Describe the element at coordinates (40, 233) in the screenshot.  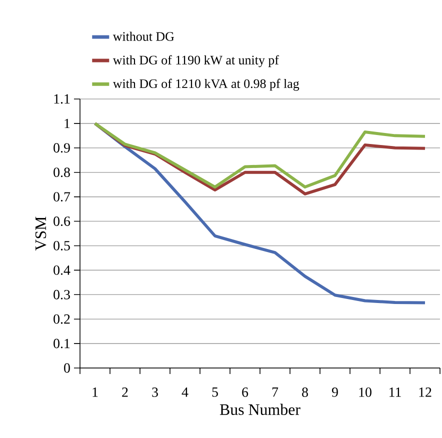
I see `y-axis-title: VSM` at that location.